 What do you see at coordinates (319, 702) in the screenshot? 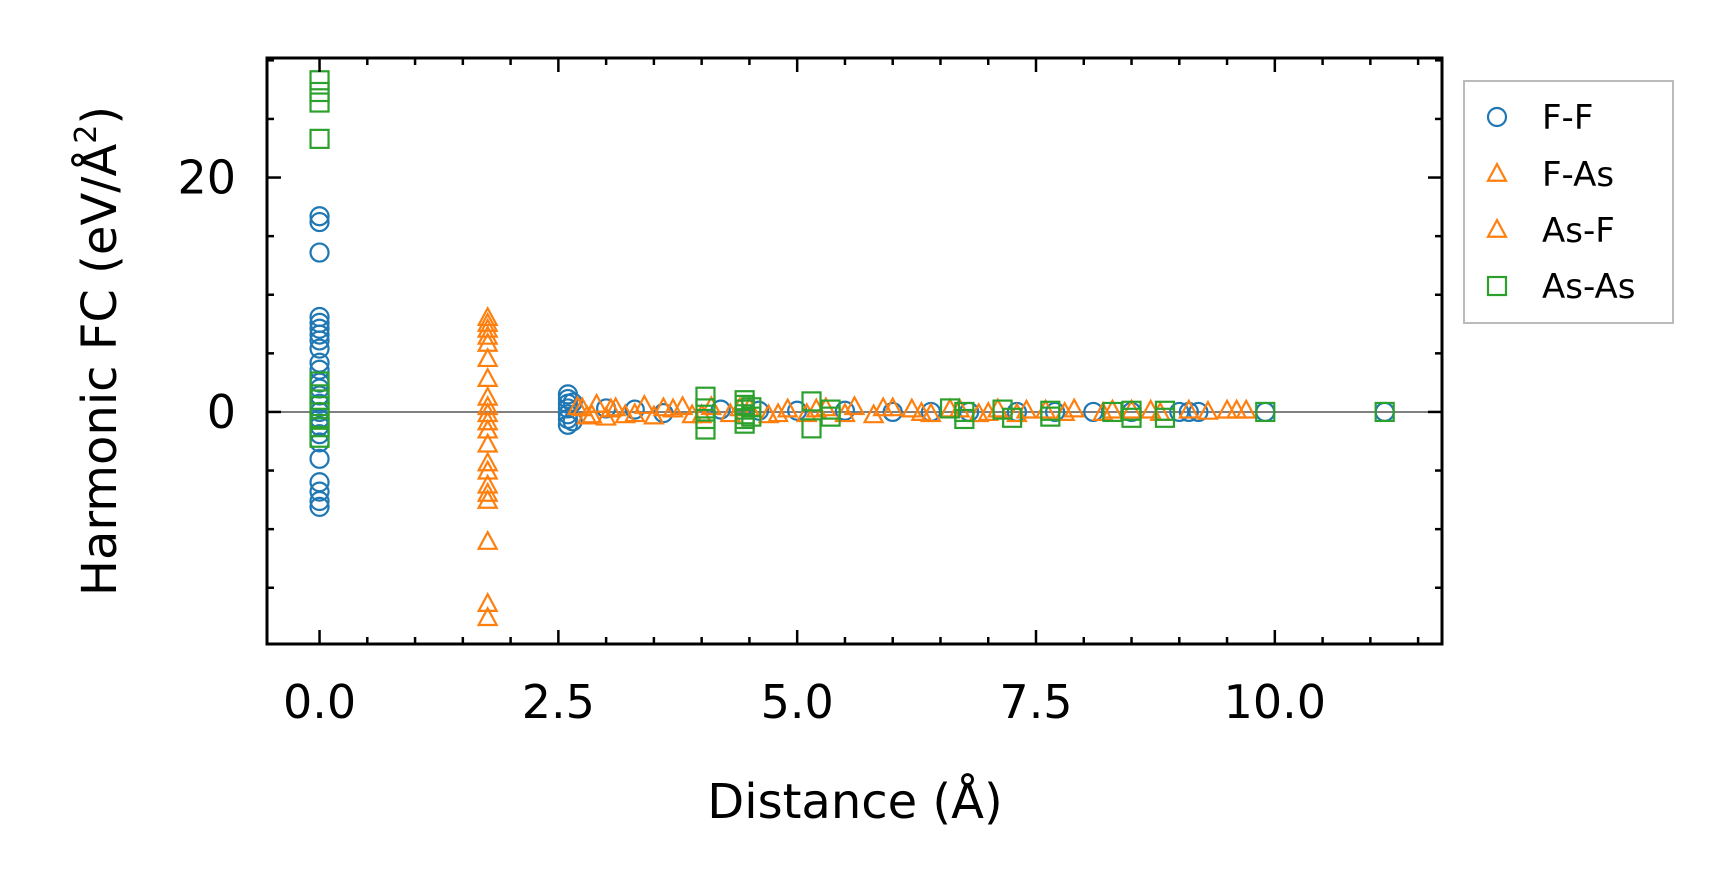
I see `x-tick-label: 0.0` at bounding box center [319, 702].